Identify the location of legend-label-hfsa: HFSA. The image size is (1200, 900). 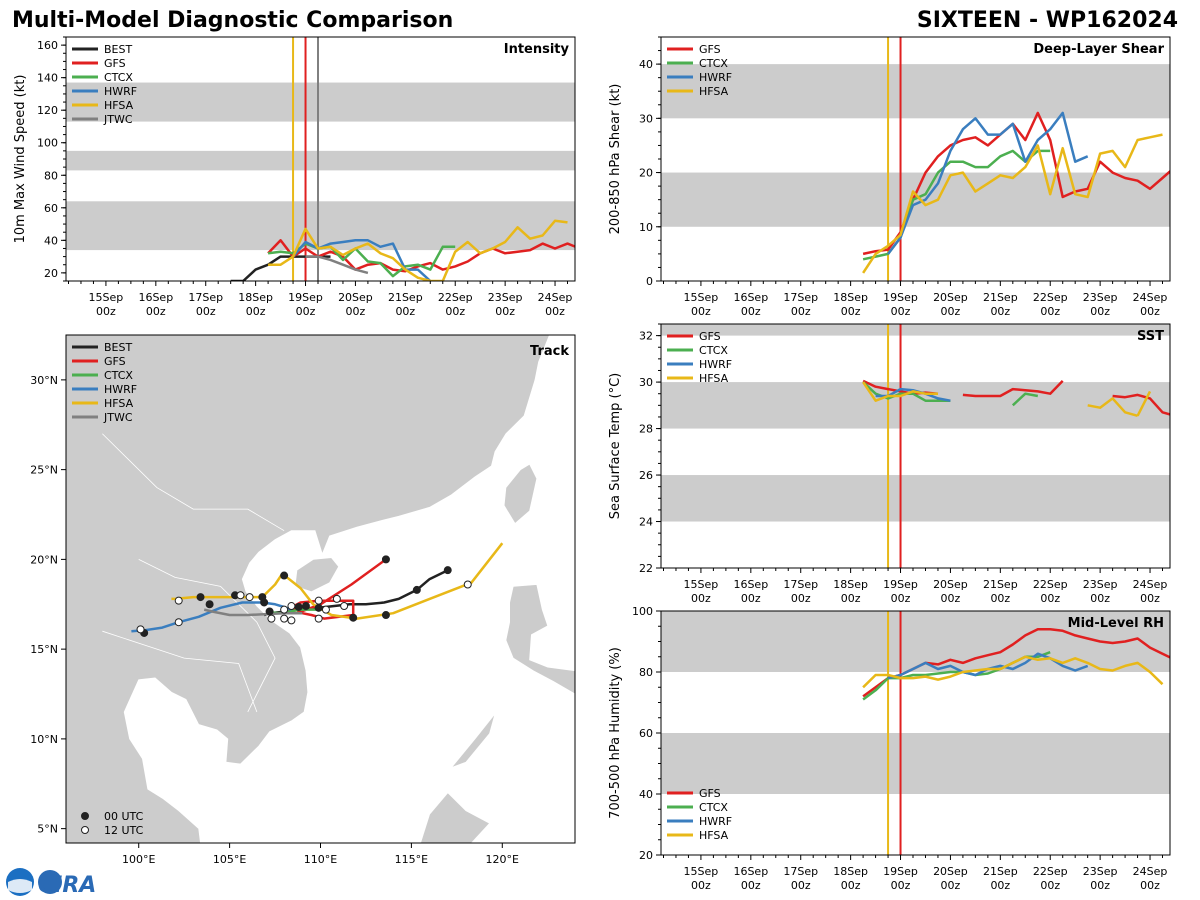
(714, 378).